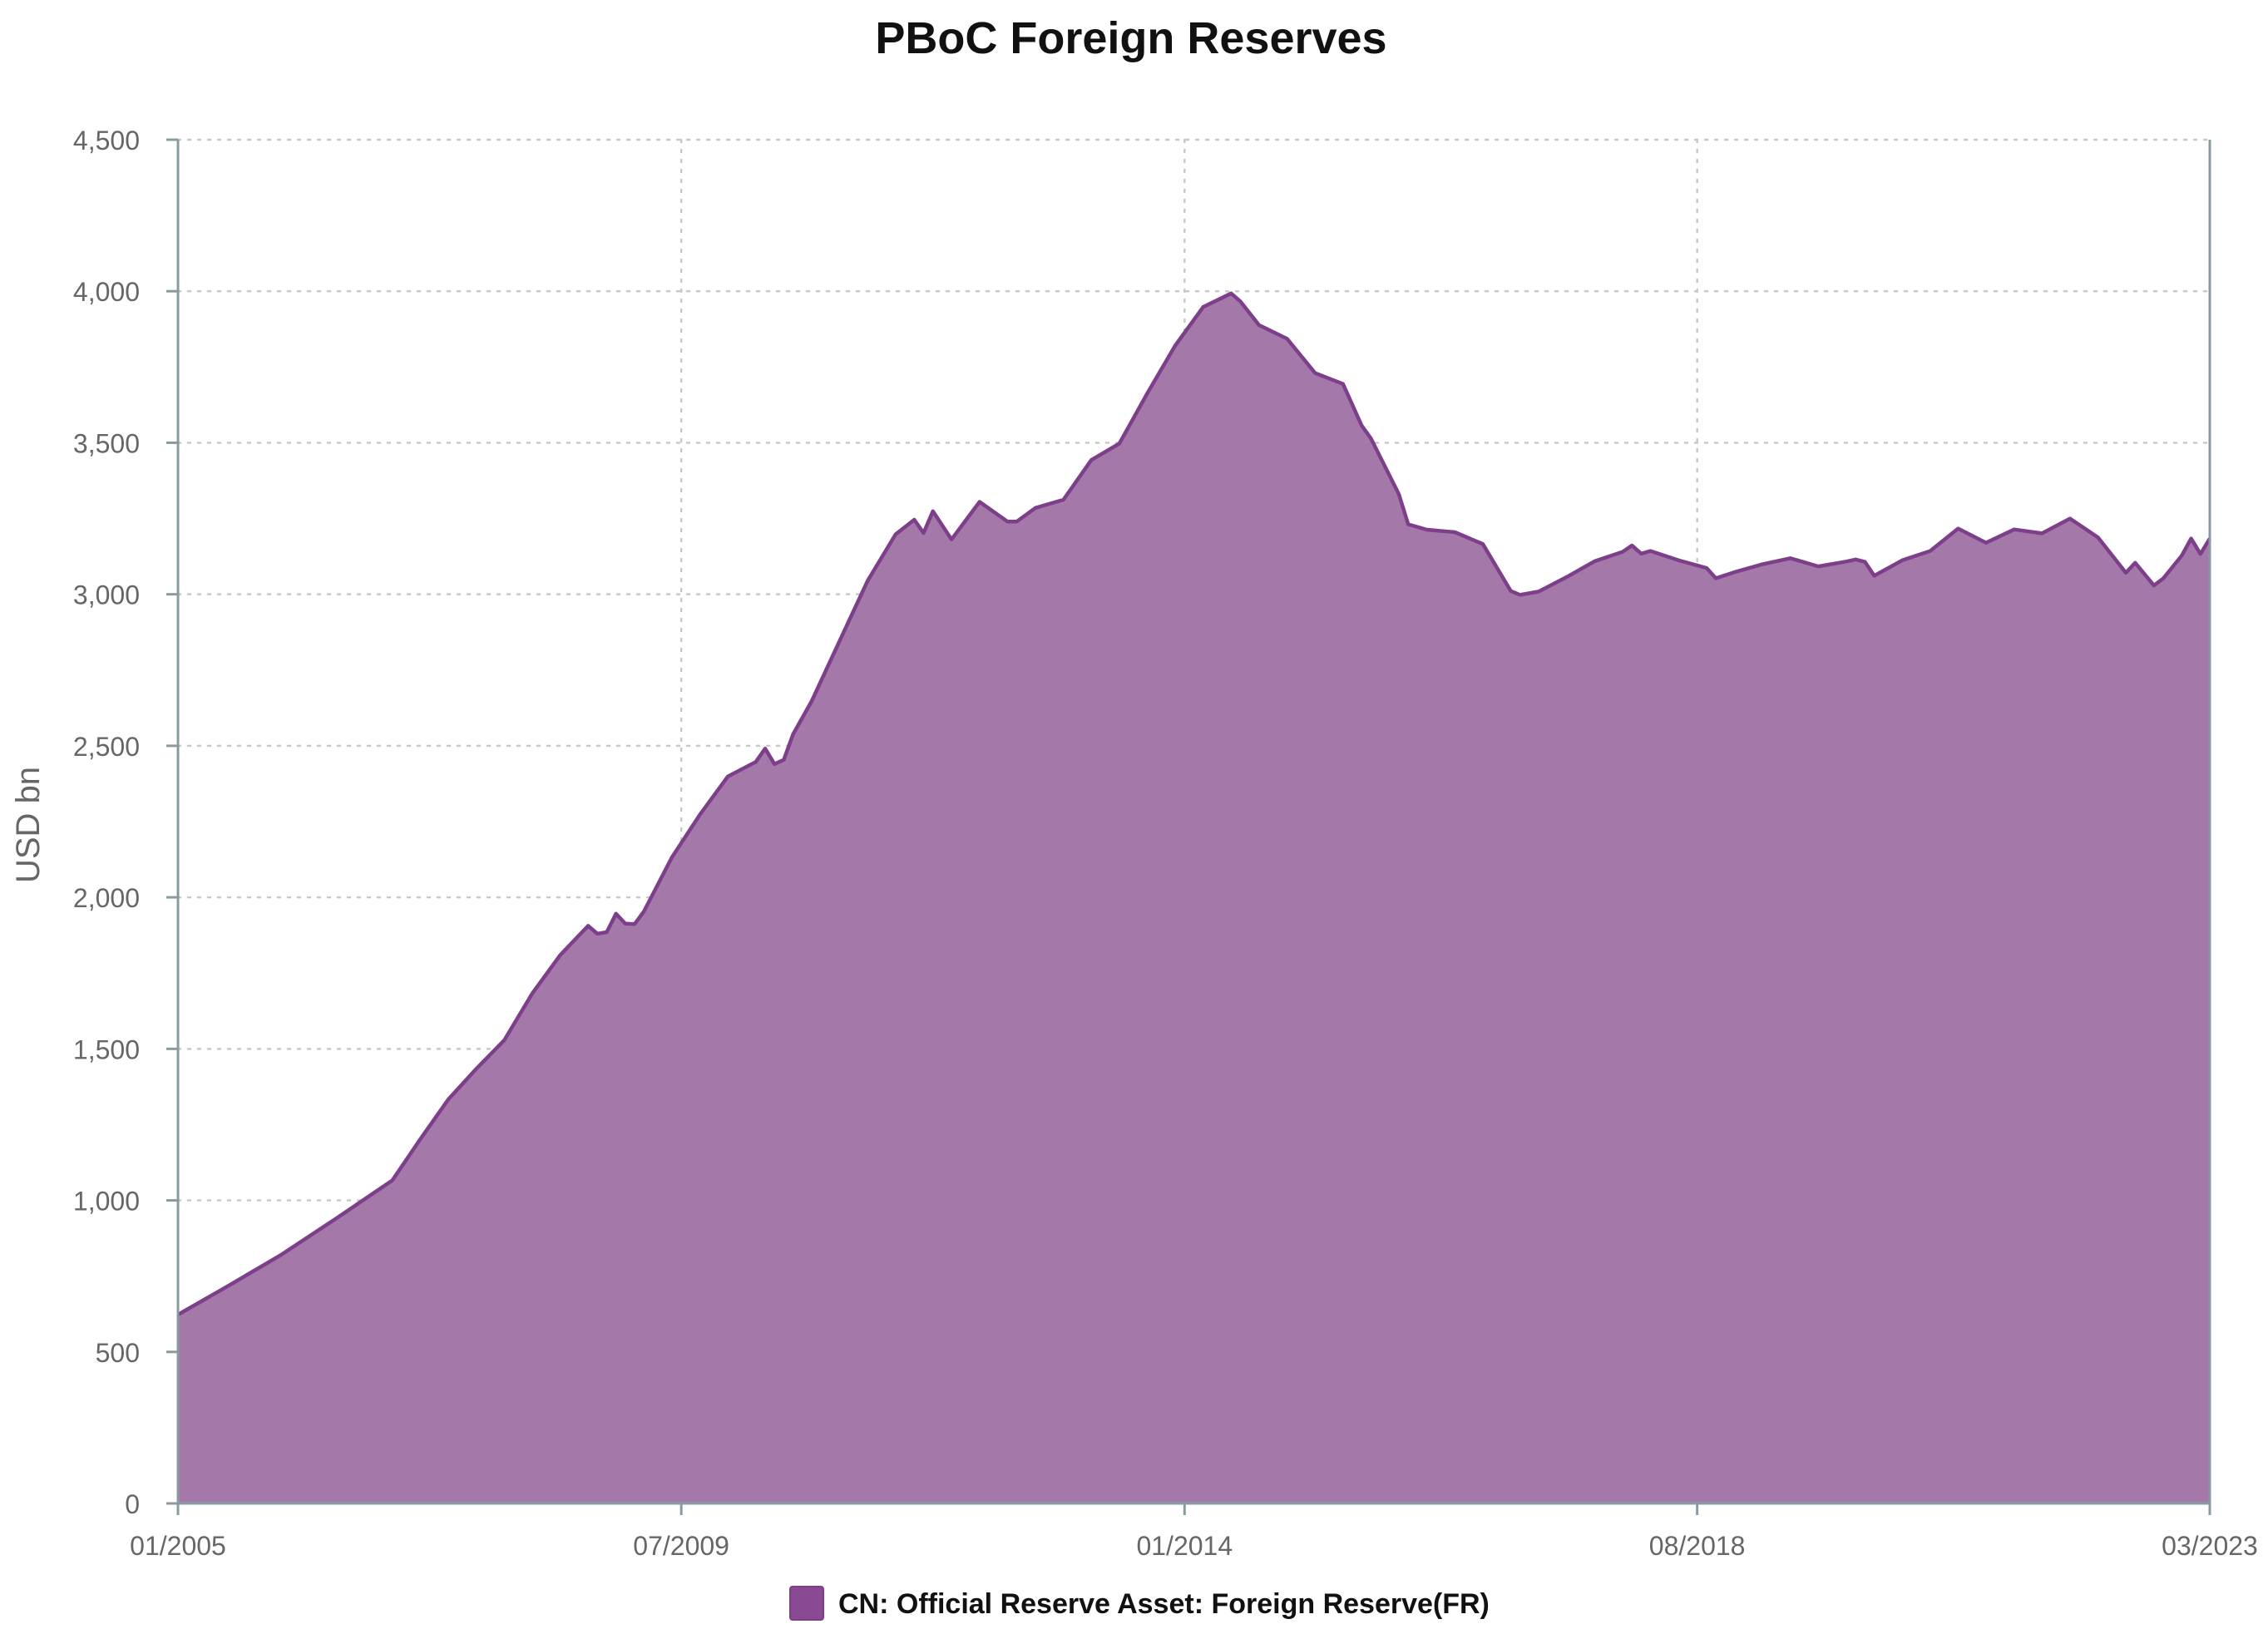  Describe the element at coordinates (178, 1546) in the screenshot. I see `x-tick-label: 01/2005` at that location.